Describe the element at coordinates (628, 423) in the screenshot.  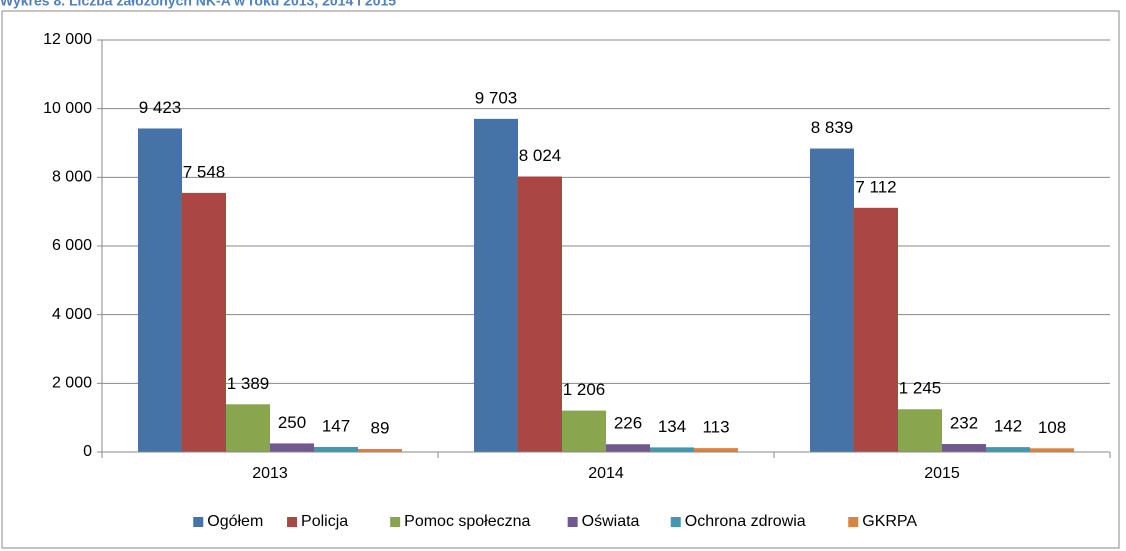
I see `data-label: 226` at that location.